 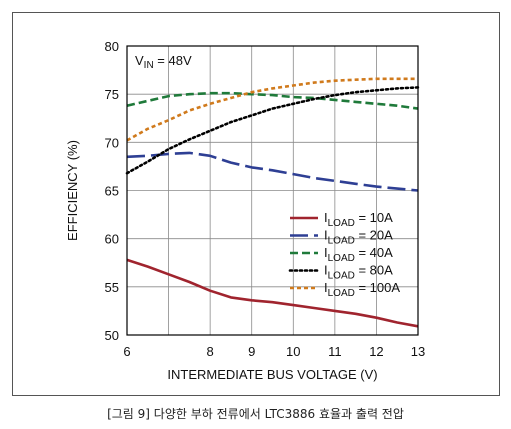 I want to click on y-tick-label: 50, so click(x=112, y=335).